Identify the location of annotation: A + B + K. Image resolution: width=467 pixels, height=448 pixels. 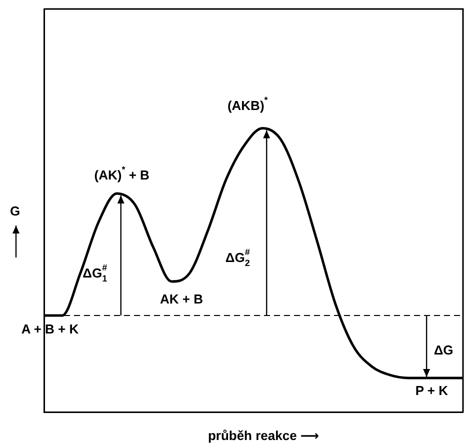
(50, 329).